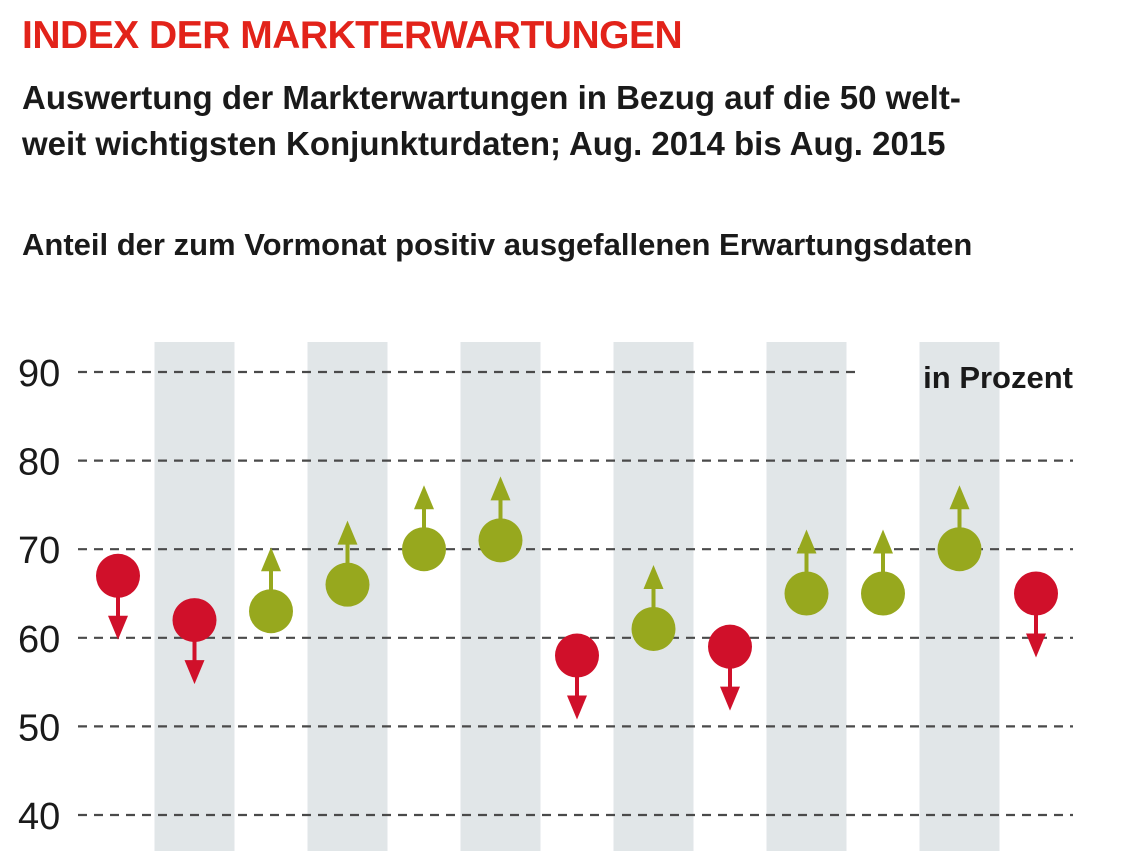 The image size is (1136, 851). What do you see at coordinates (39, 551) in the screenshot?
I see `y-tick-label: 70` at bounding box center [39, 551].